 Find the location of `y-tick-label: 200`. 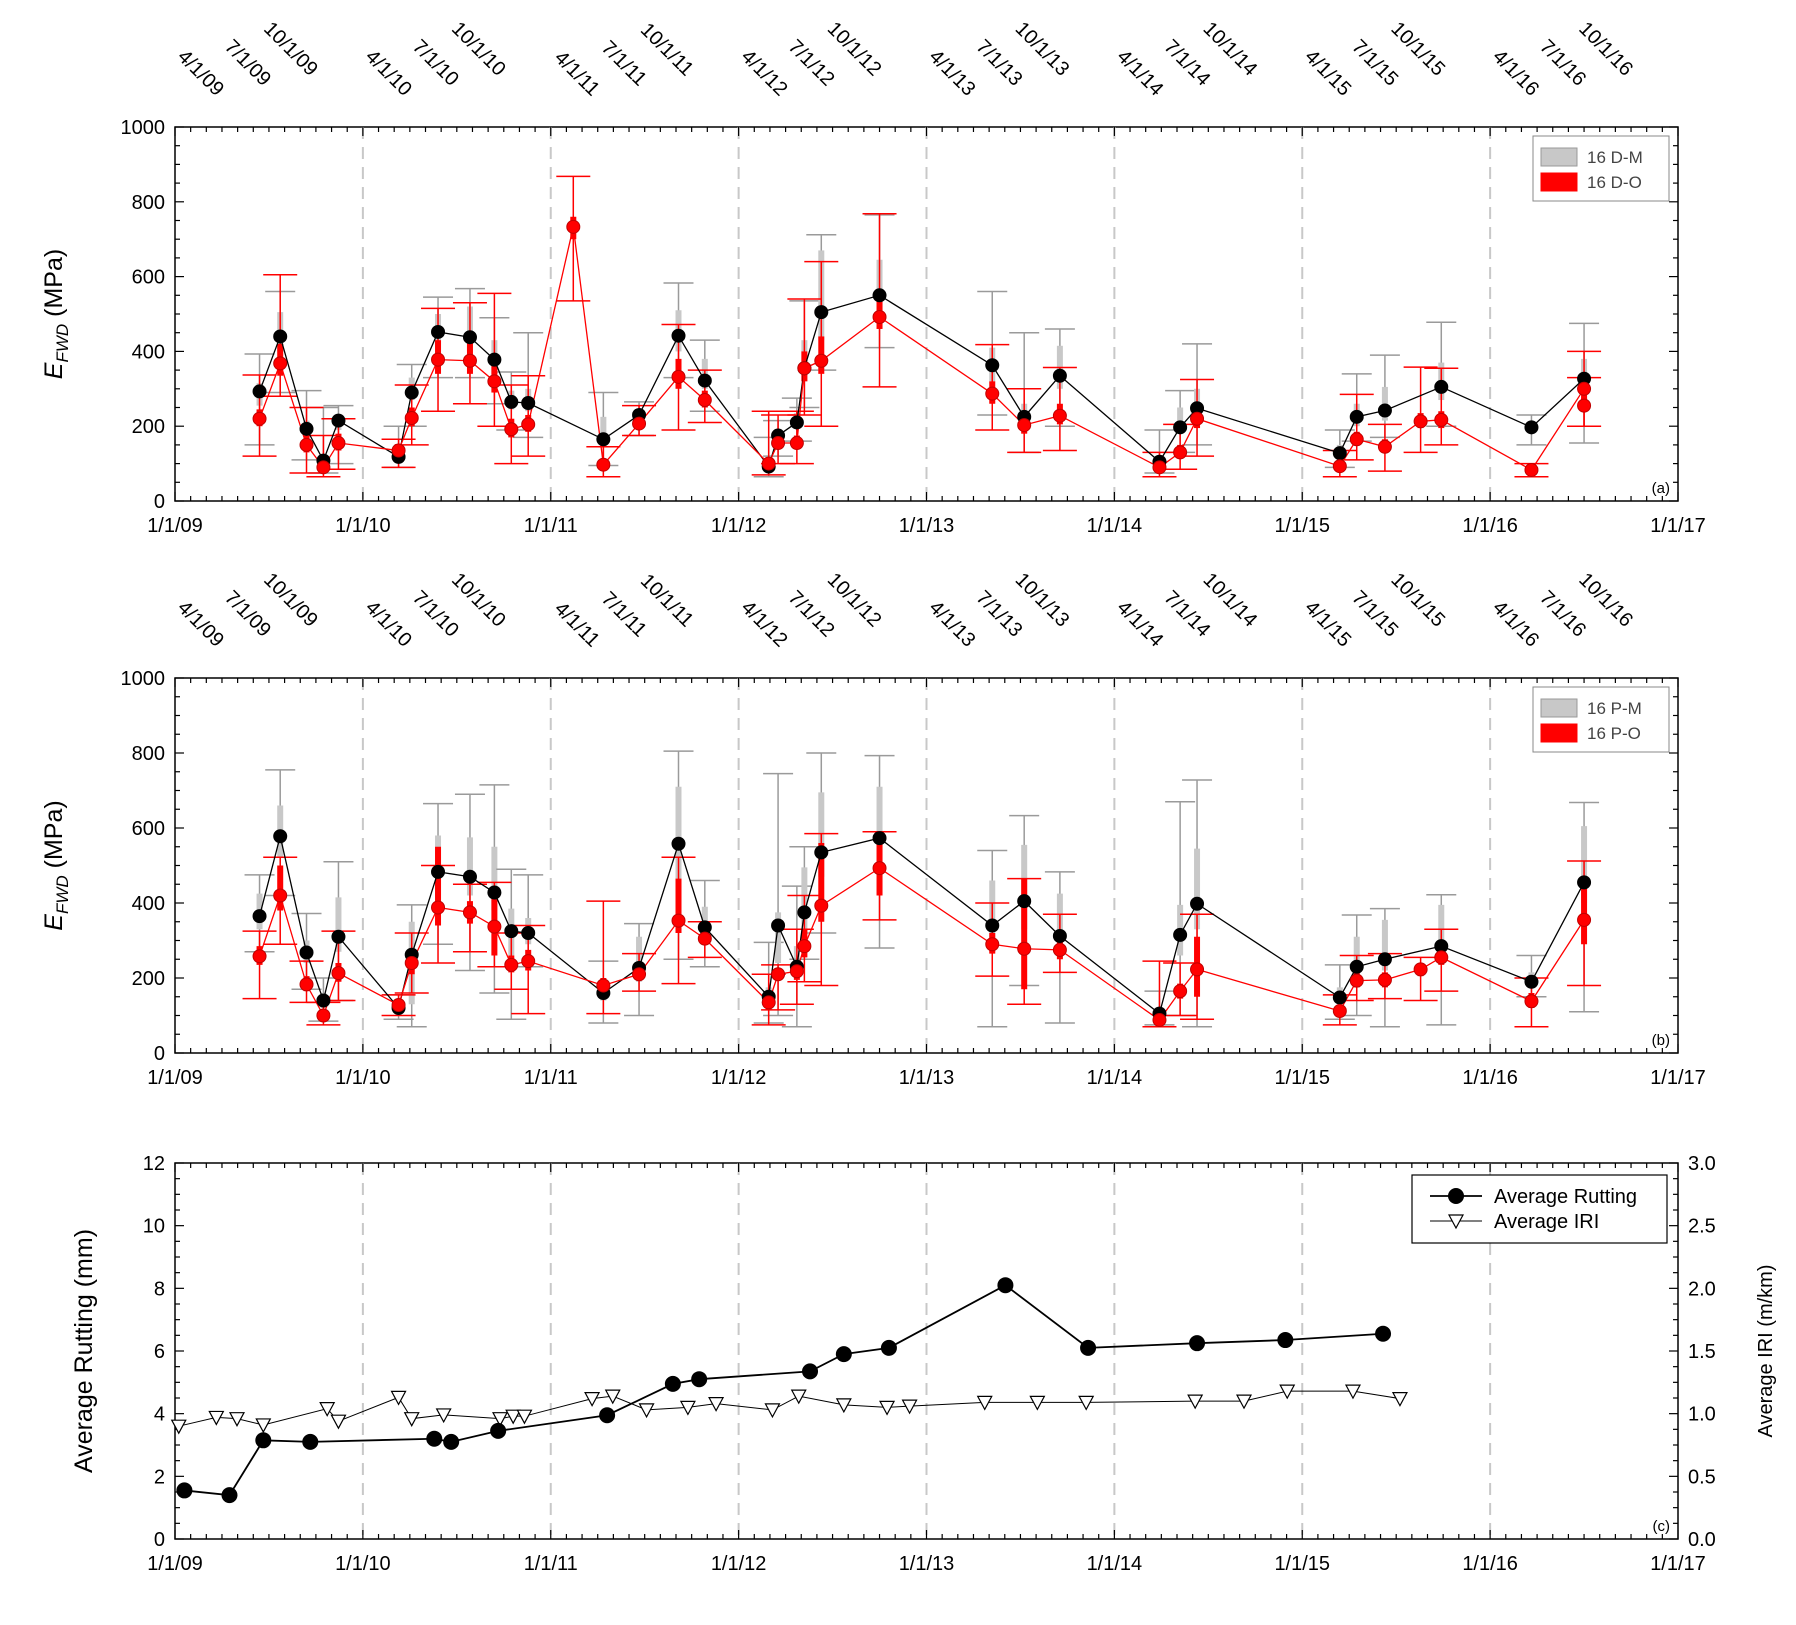

y-tick-label: 200 is located at coordinates (148, 979).